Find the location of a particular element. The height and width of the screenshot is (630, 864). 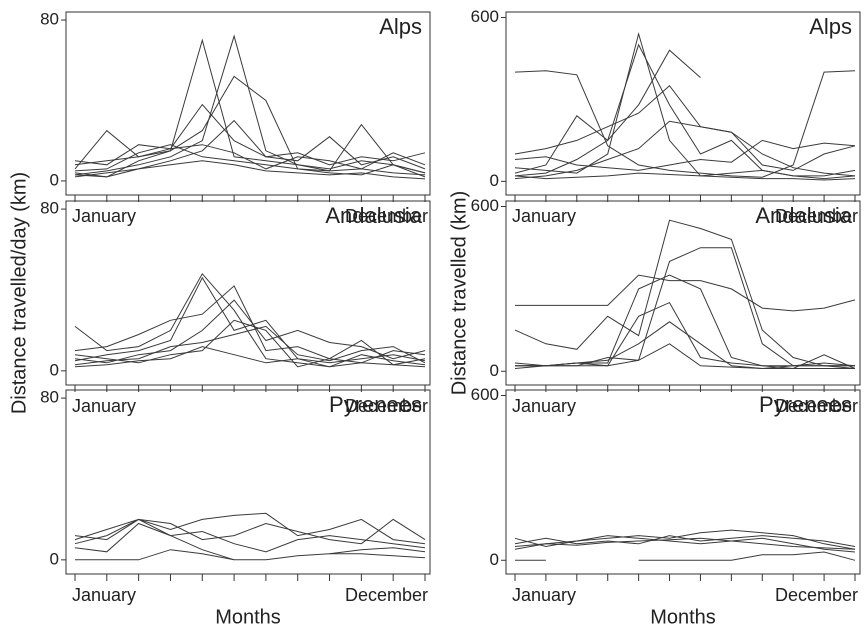

y-axis-label: Distance travelled/day (km) is located at coordinates (19, 293).